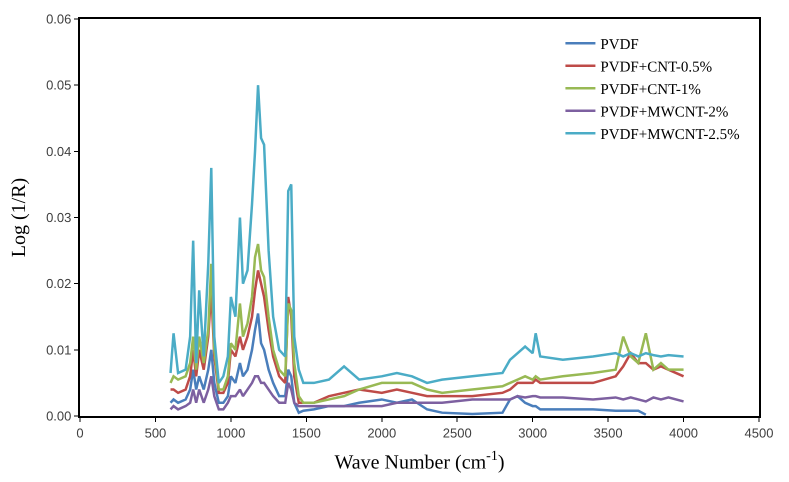 The height and width of the screenshot is (482, 789). Describe the element at coordinates (656, 68) in the screenshot. I see `legend-label: PVDF+CNT-0.5%` at that location.